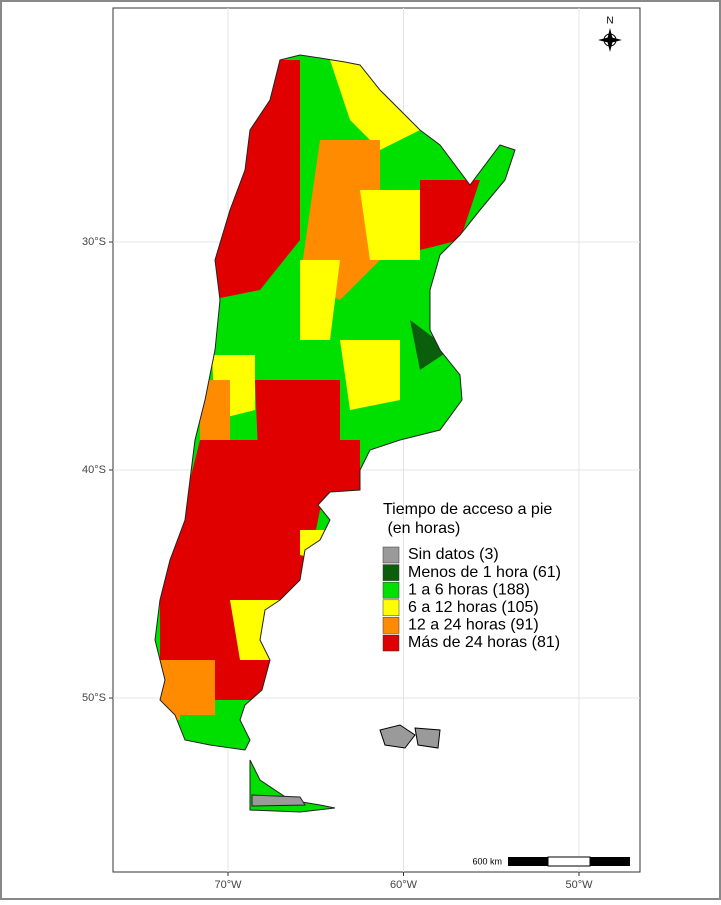 This screenshot has width=721, height=905. Describe the element at coordinates (569, 861) in the screenshot. I see `scale-bar` at that location.